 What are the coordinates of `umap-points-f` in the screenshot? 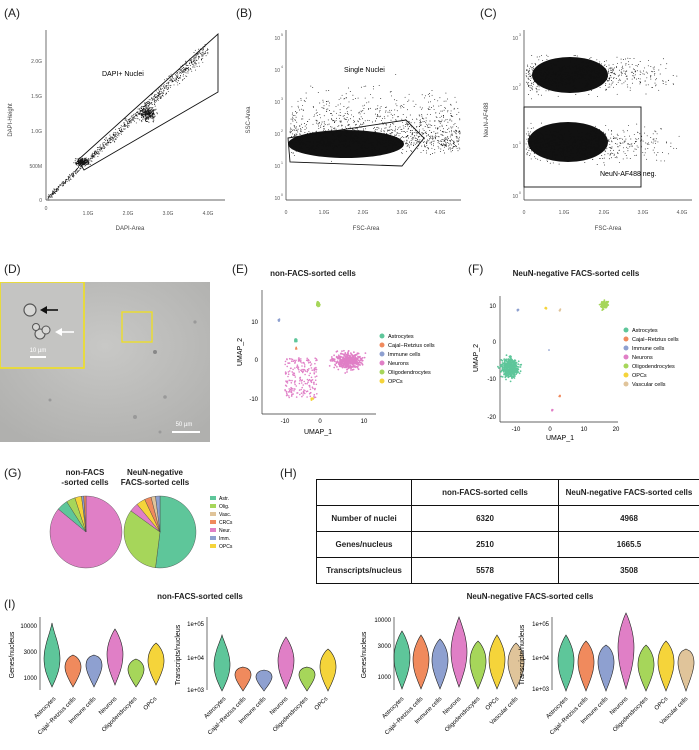 It's located at (553, 355).